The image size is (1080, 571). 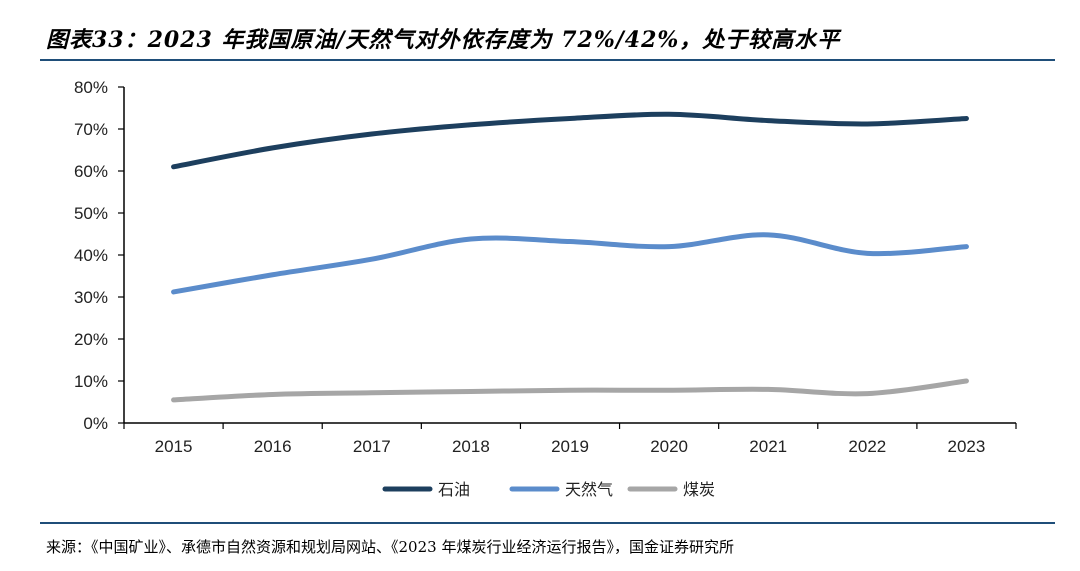 I want to click on x-tick-label: 2020, so click(x=669, y=446).